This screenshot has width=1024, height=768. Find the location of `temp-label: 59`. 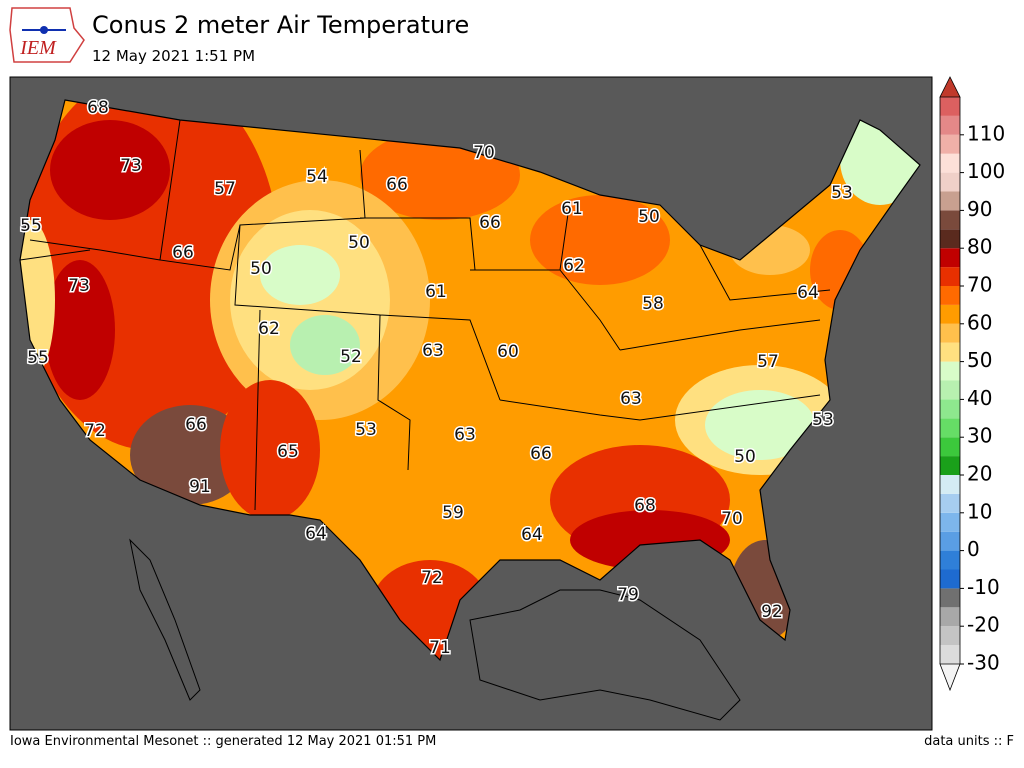

temp-label: 59 is located at coordinates (453, 513).